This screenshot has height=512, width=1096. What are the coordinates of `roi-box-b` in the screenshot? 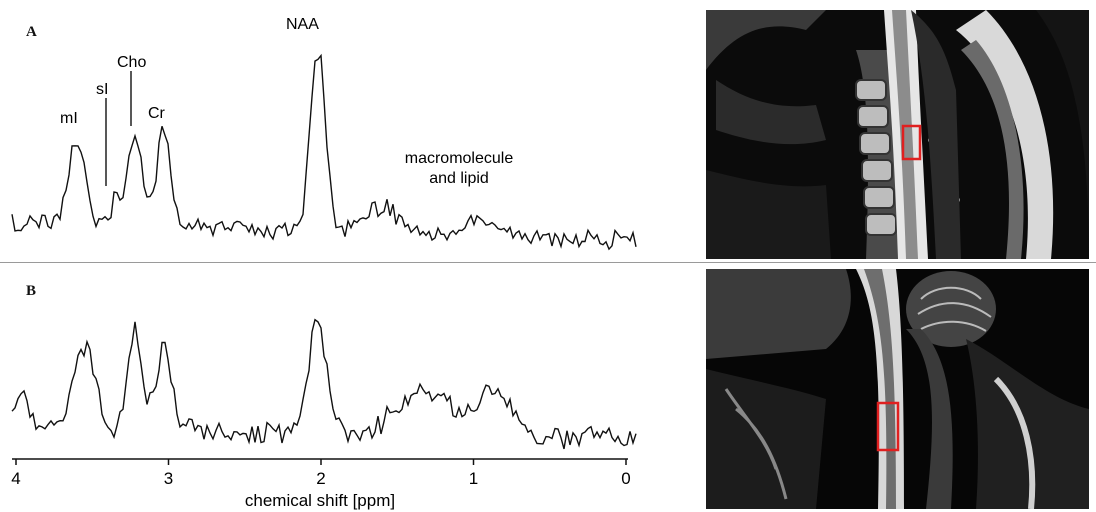 It's located at (888, 426).